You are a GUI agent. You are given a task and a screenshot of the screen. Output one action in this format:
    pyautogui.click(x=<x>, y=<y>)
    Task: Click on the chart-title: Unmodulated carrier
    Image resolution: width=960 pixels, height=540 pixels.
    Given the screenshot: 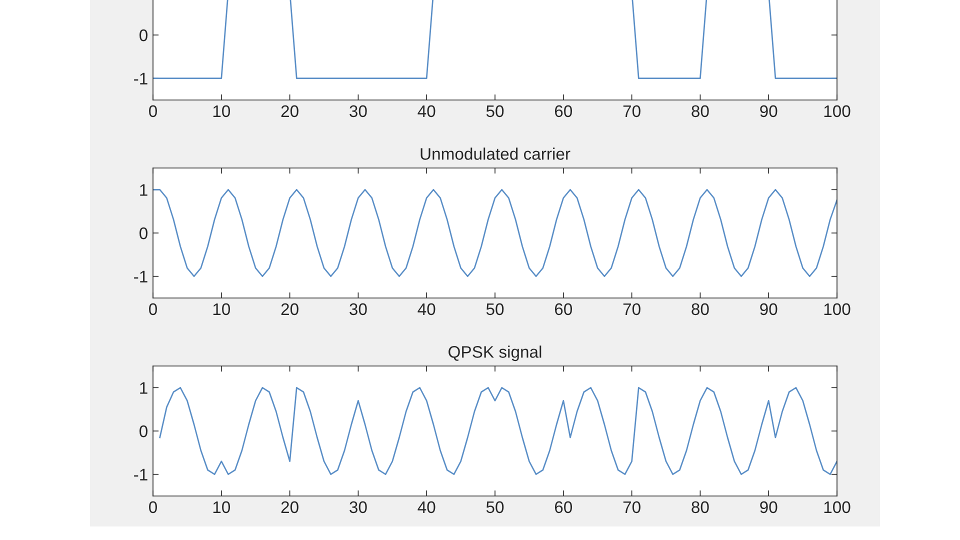 What is the action you would take?
    pyautogui.click(x=495, y=154)
    